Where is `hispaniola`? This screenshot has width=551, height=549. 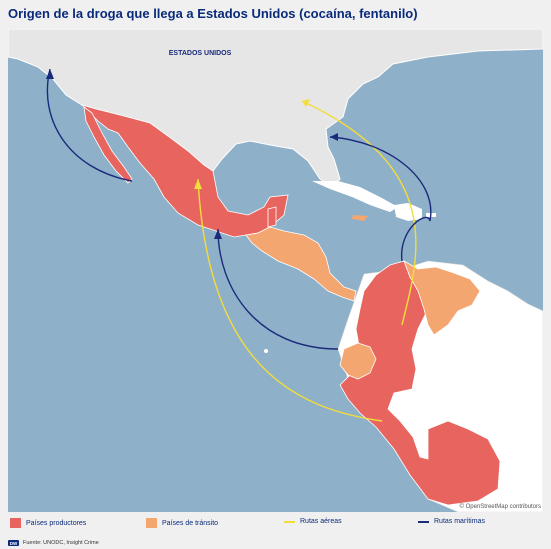 hispaniola is located at coordinates (408, 212).